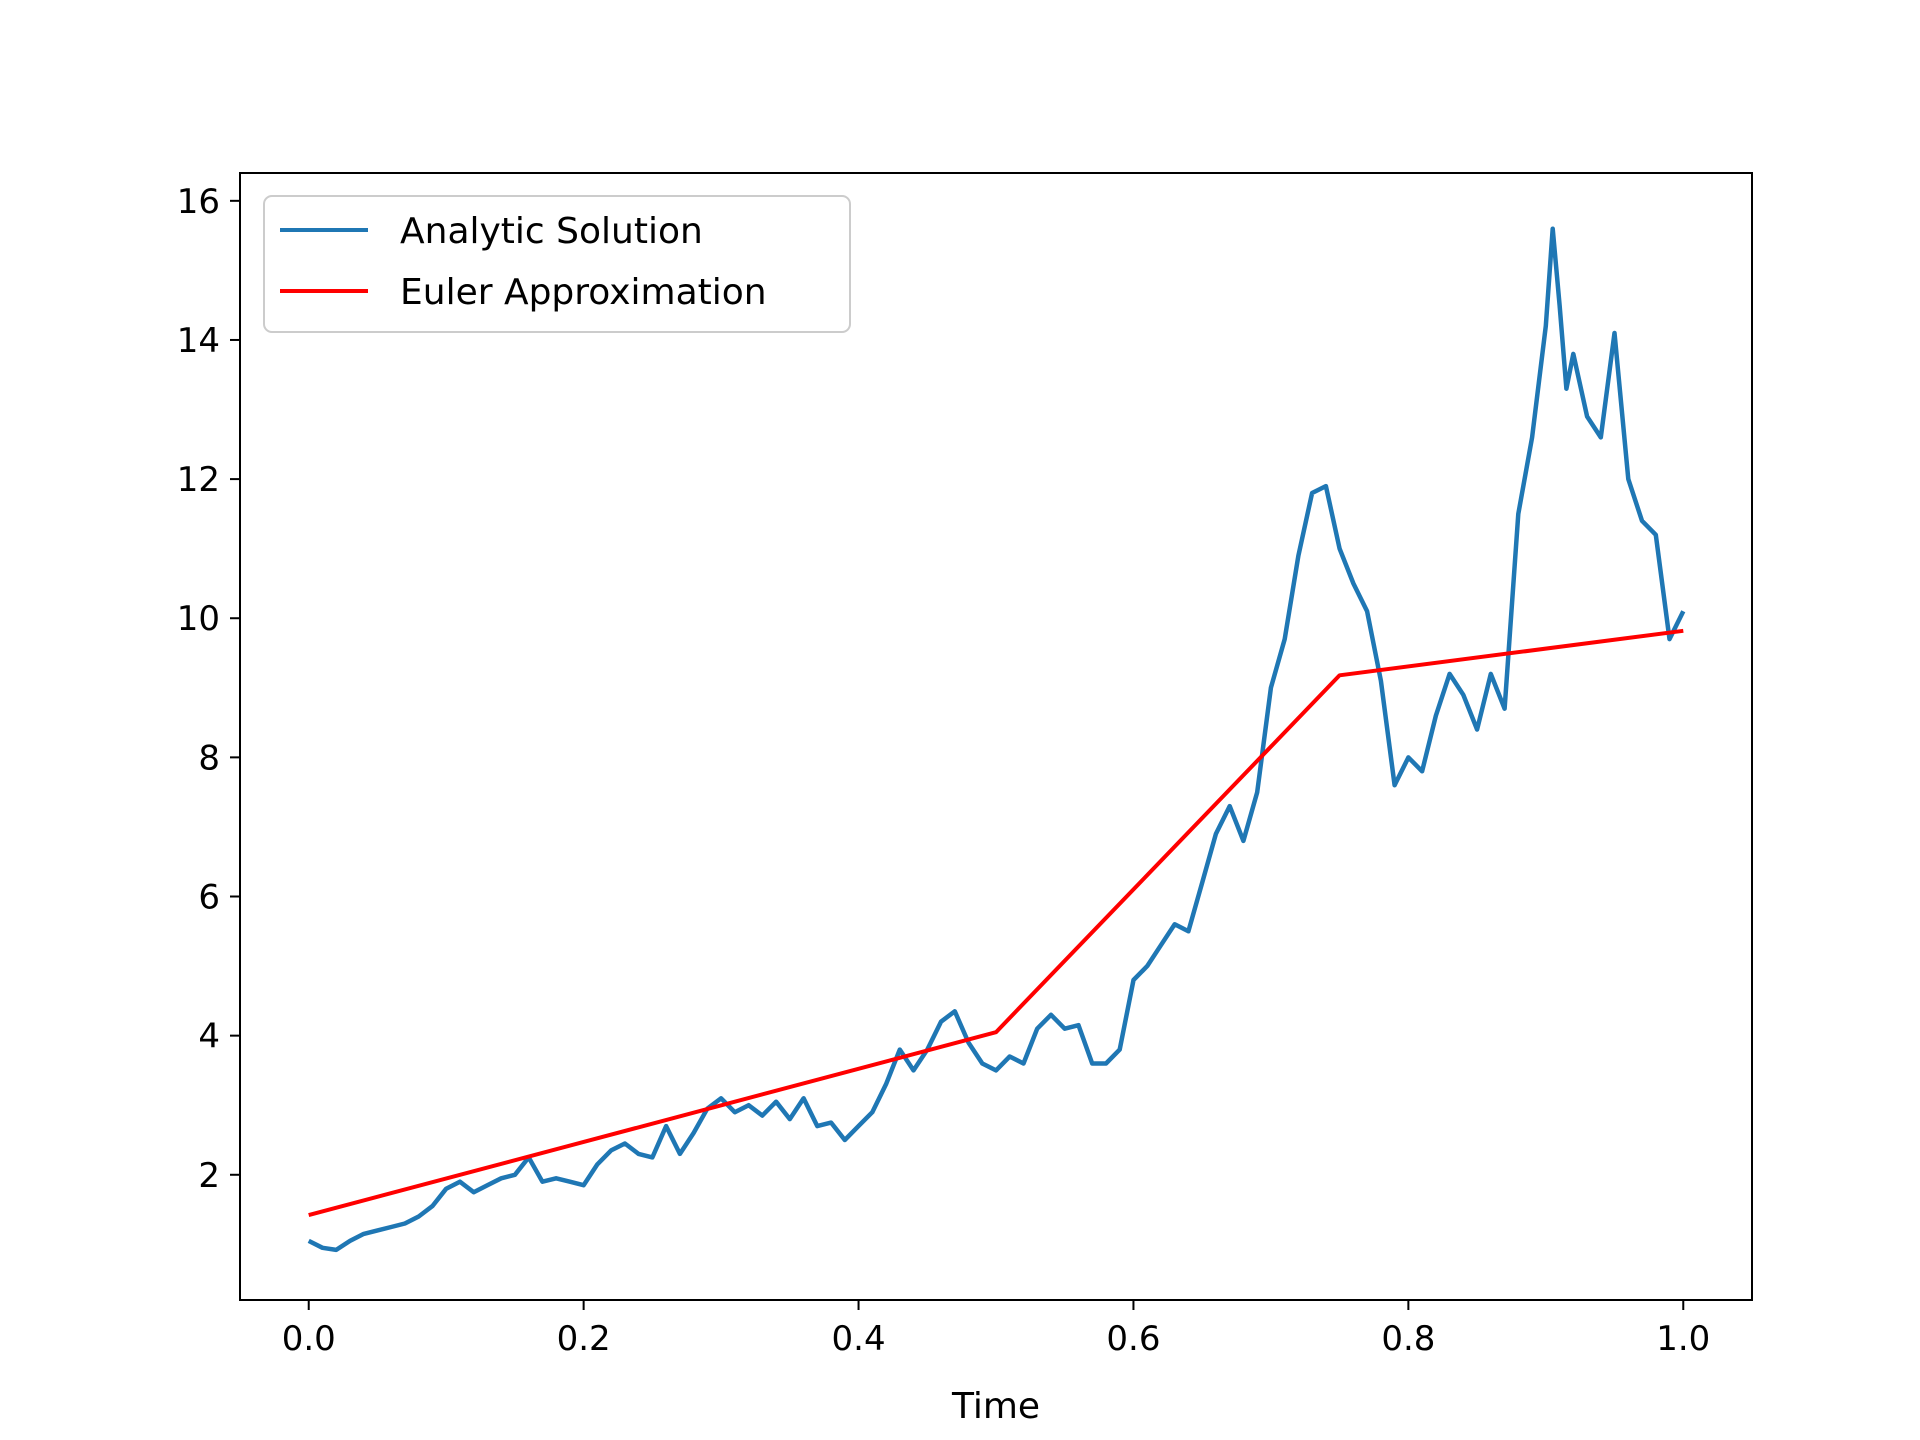 Image resolution: width=1920 pixels, height=1440 pixels. Describe the element at coordinates (996, 1329) in the screenshot. I see `x-axis-ticks: 0.0 0.2 0.4 0.6 0.8 1.0` at that location.